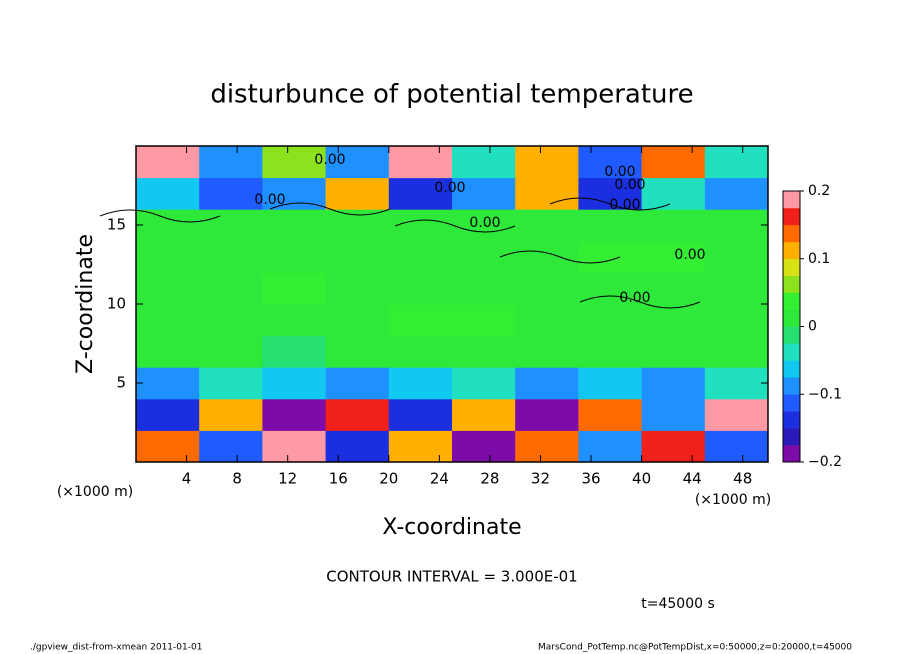 The width and height of the screenshot is (904, 654). I want to click on x-tick-label: 24, so click(439, 479).